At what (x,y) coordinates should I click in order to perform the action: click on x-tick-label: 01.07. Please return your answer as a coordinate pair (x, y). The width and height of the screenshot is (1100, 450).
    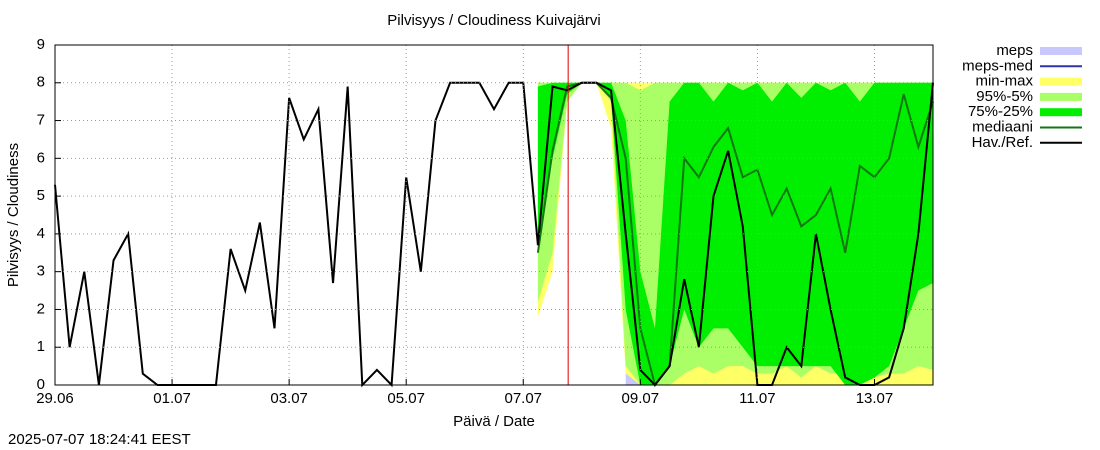
    Looking at the image, I should click on (172, 398).